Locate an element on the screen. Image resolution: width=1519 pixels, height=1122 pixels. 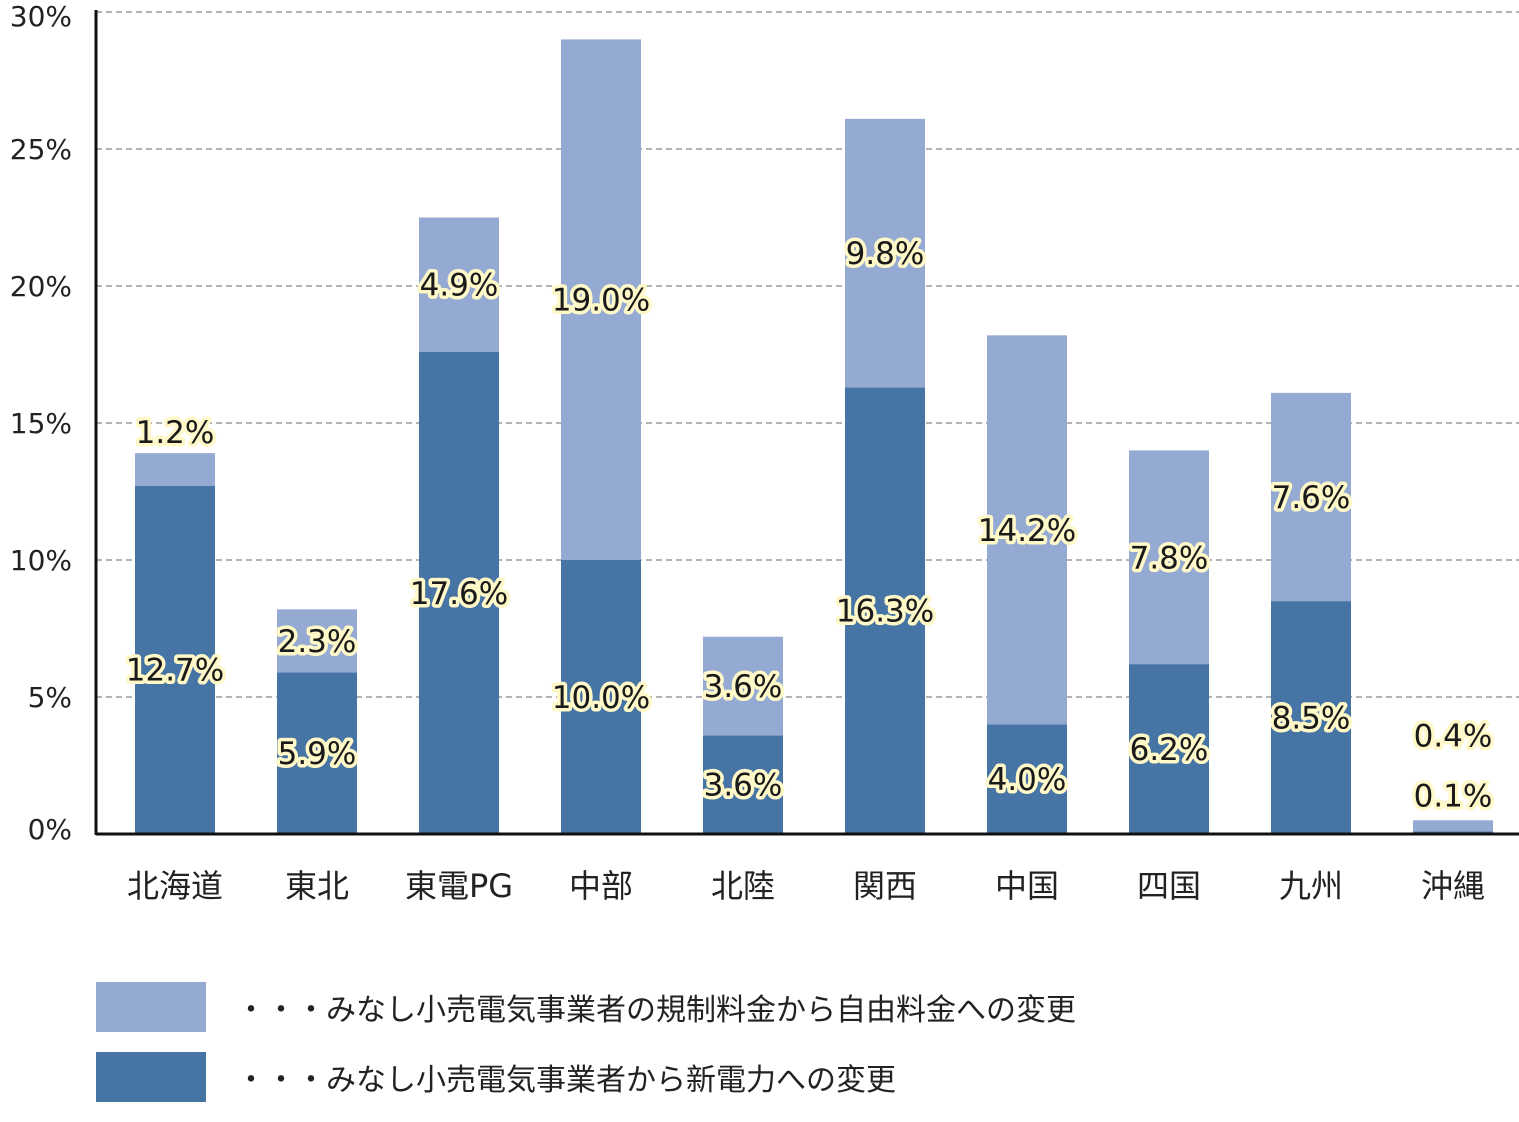
x-category-label: 関西 is located at coordinates (885, 886).